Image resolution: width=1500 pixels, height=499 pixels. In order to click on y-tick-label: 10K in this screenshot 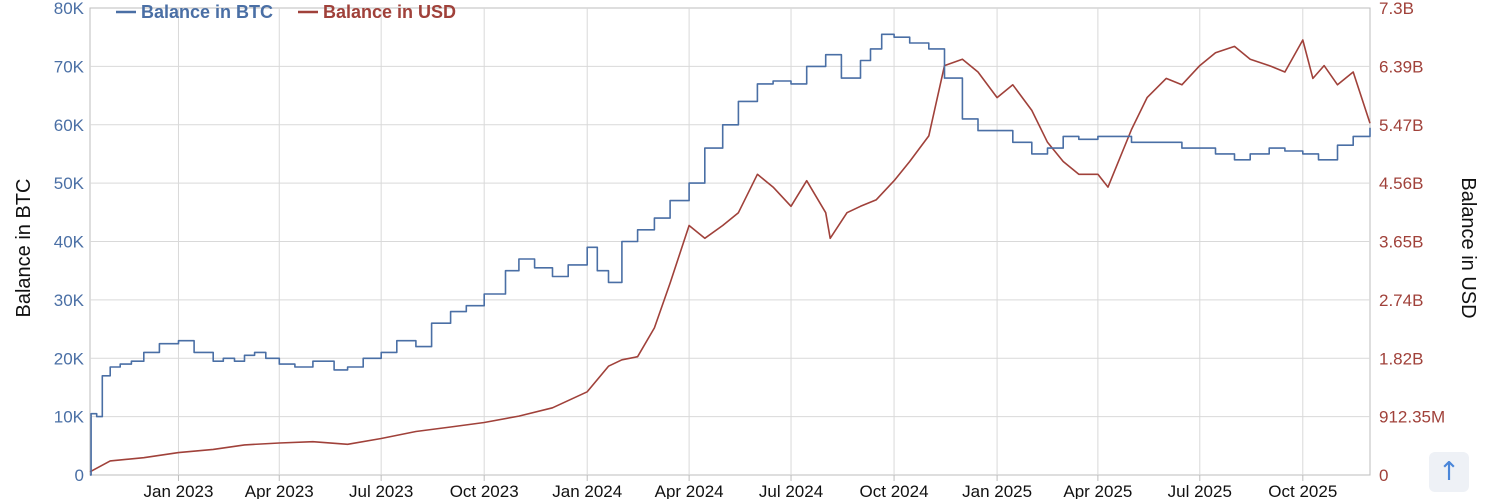, I will do `click(69, 417)`.